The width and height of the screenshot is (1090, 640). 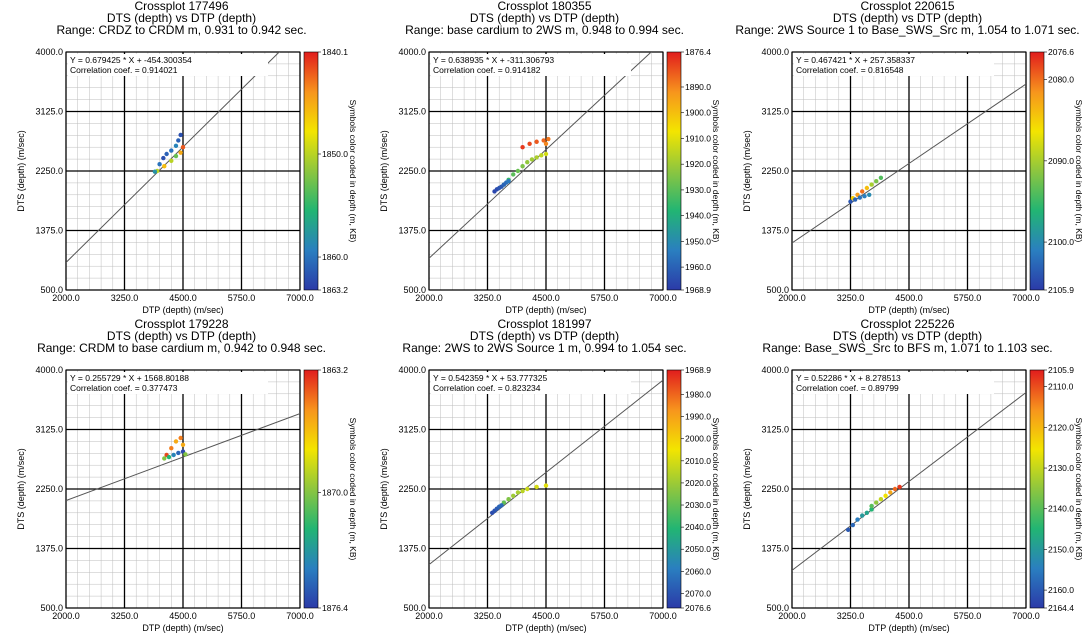 I want to click on colorbar-tick-label: 2000.0, so click(x=698, y=439).